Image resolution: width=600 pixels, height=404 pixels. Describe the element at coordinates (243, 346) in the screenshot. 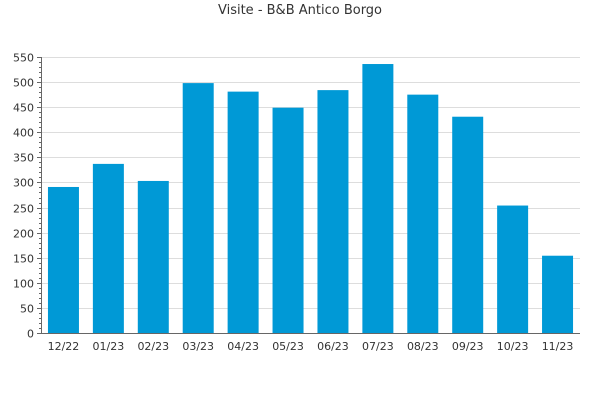

I see `x-tick-label: 04/23` at that location.